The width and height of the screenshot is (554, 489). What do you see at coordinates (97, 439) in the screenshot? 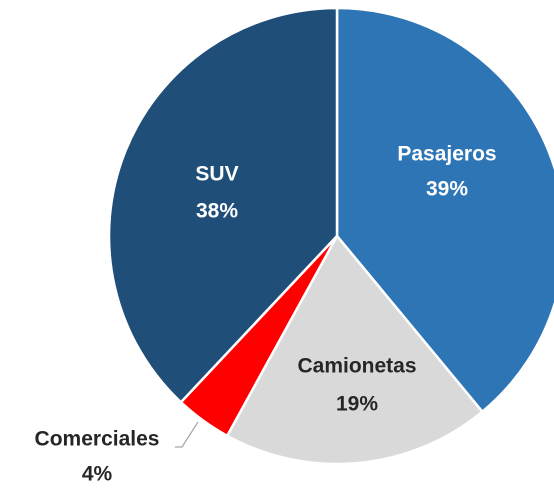
I see `slice-label: Comerciales` at bounding box center [97, 439].